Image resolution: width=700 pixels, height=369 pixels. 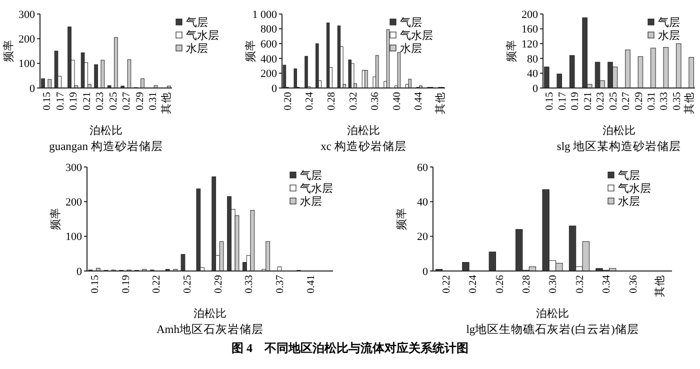 What do you see at coordinates (530, 30) in the screenshot?
I see `y-tick-label: 160` at bounding box center [530, 30].